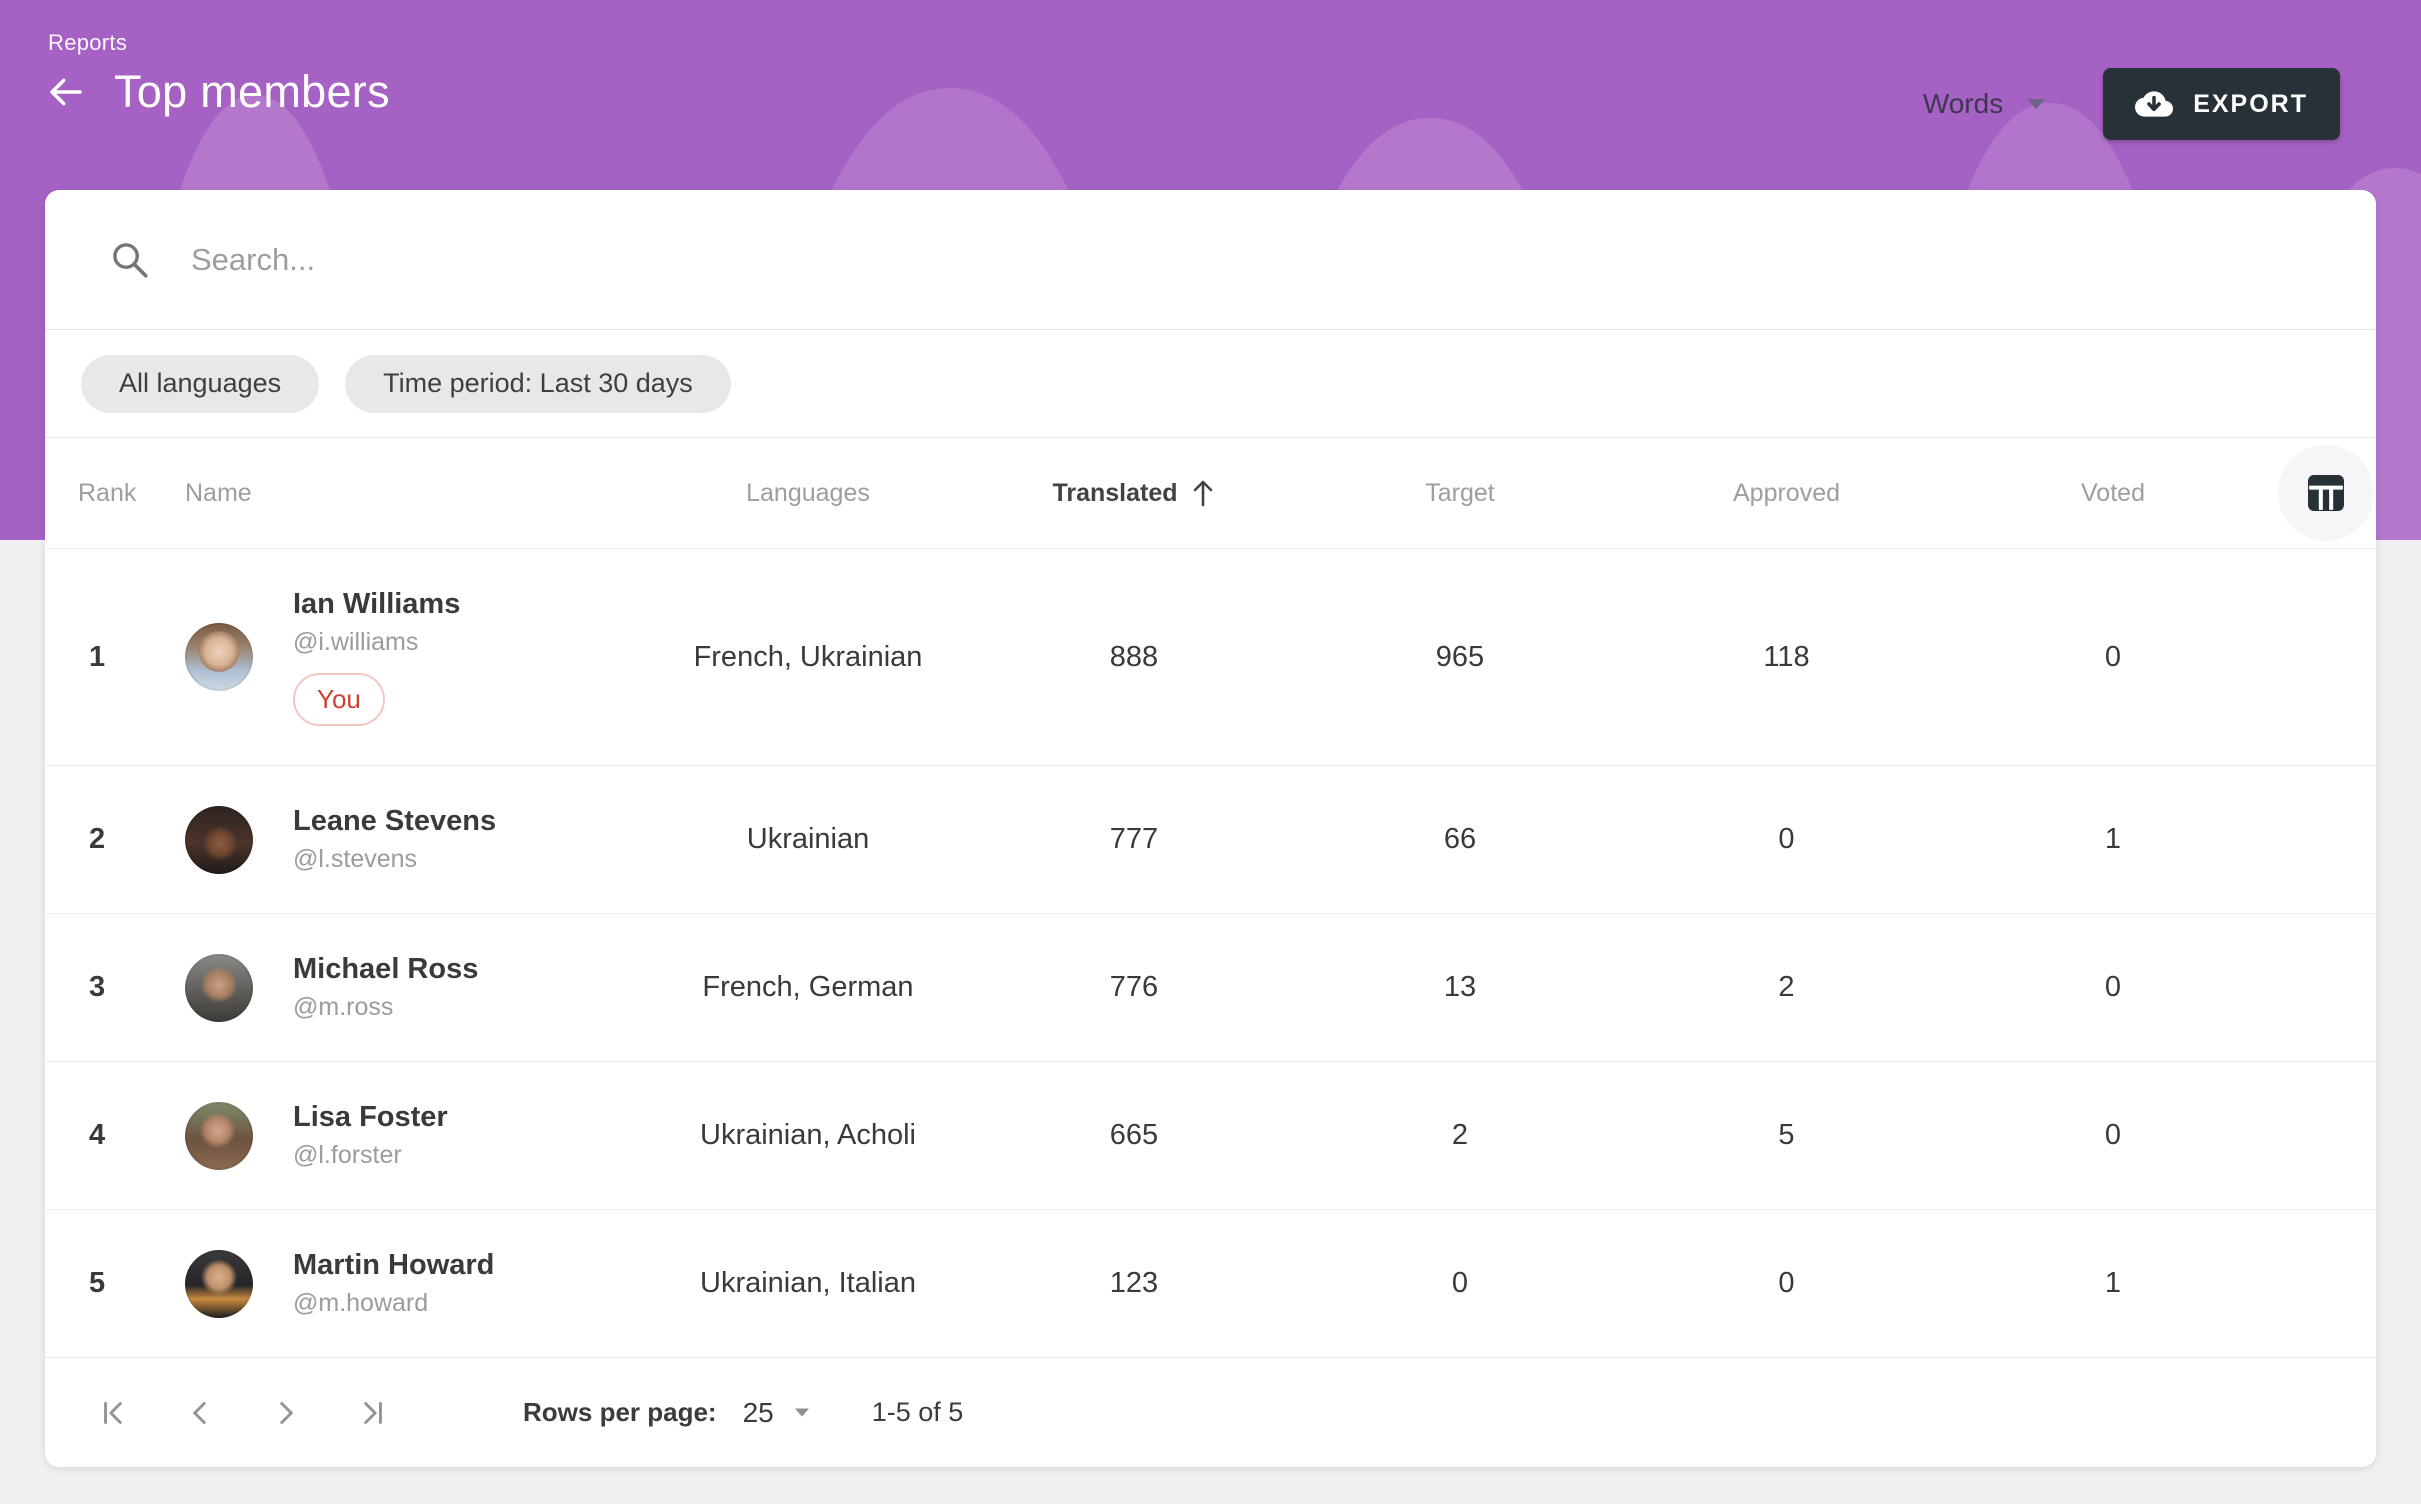 The height and width of the screenshot is (1504, 2421). Describe the element at coordinates (1251, 259) in the screenshot. I see `search-input` at that location.